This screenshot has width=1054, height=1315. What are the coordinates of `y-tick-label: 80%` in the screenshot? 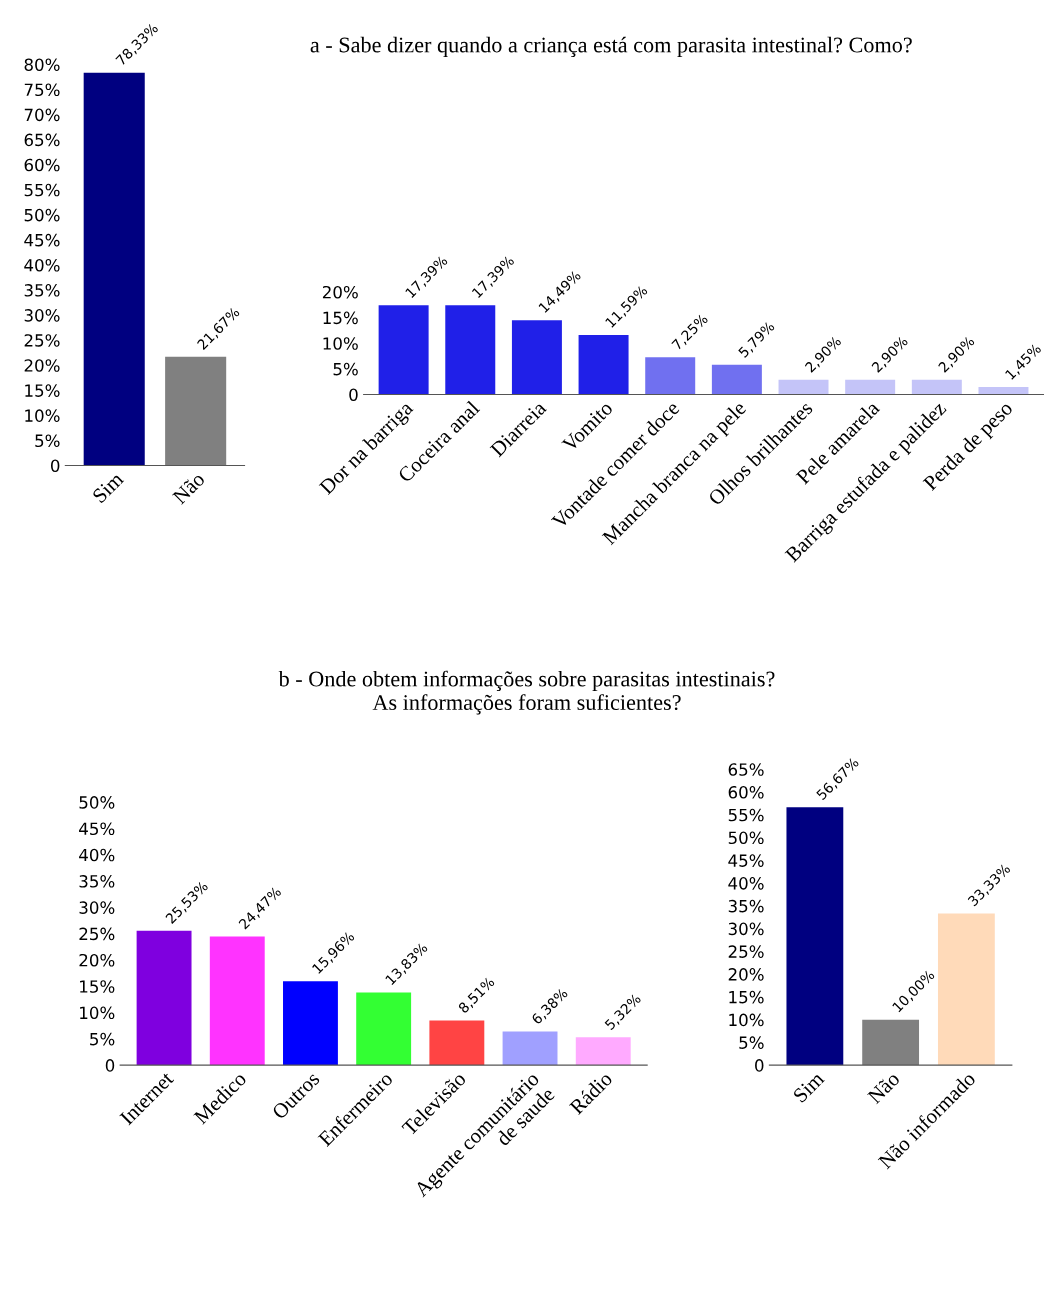 It's located at (42, 64).